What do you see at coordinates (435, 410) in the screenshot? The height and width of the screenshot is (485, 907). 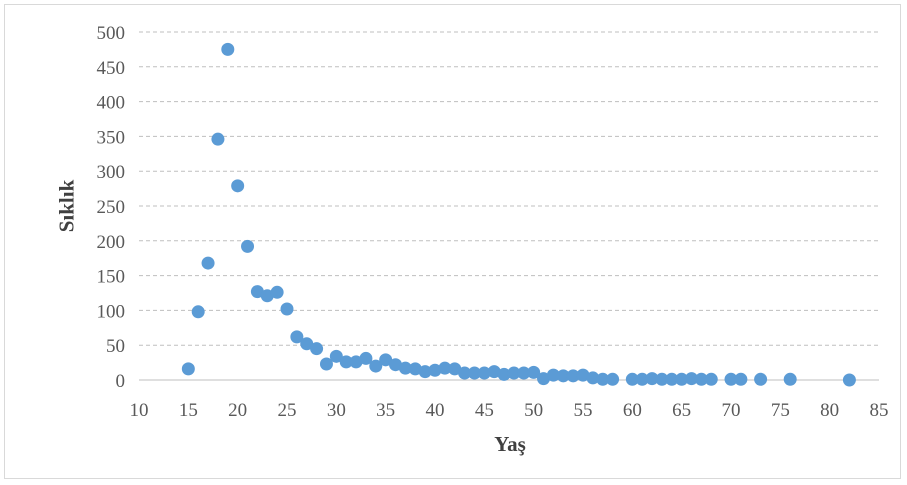 I see `x-tick-label: 40` at bounding box center [435, 410].